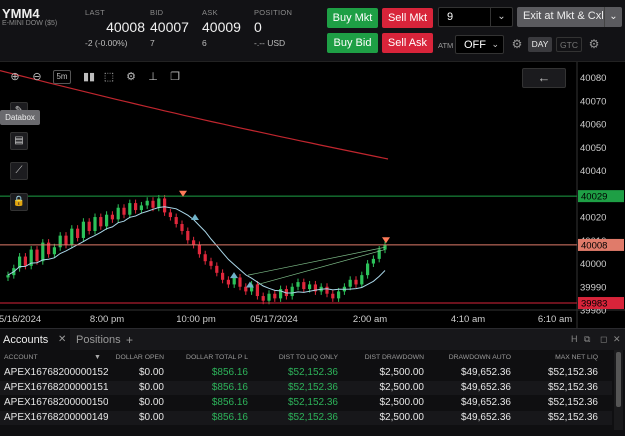 The height and width of the screenshot is (436, 625). I want to click on ask-size: 6, so click(204, 43).